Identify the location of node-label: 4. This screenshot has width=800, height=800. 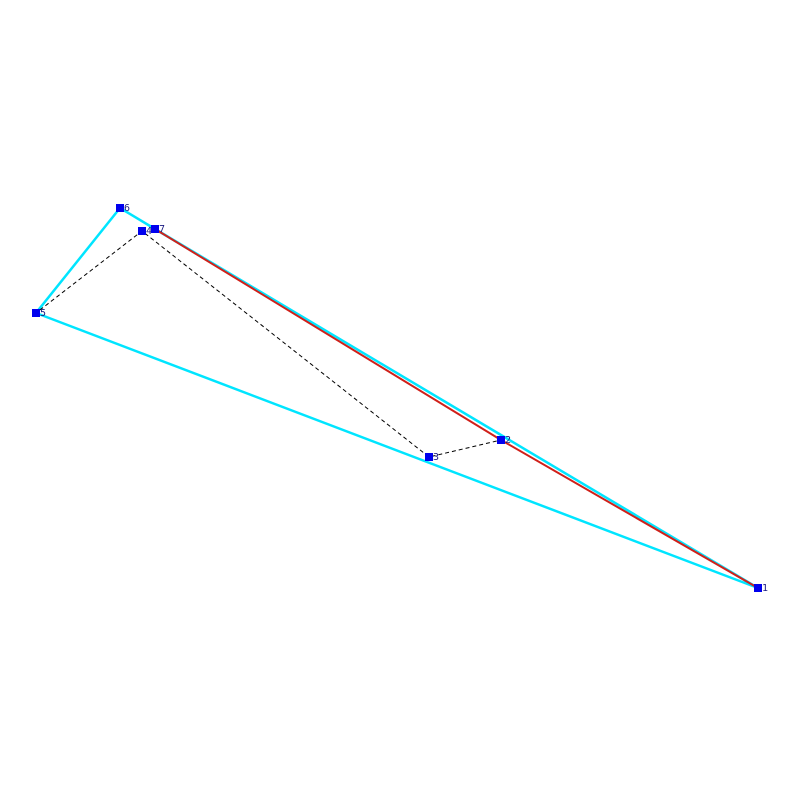
(149, 231).